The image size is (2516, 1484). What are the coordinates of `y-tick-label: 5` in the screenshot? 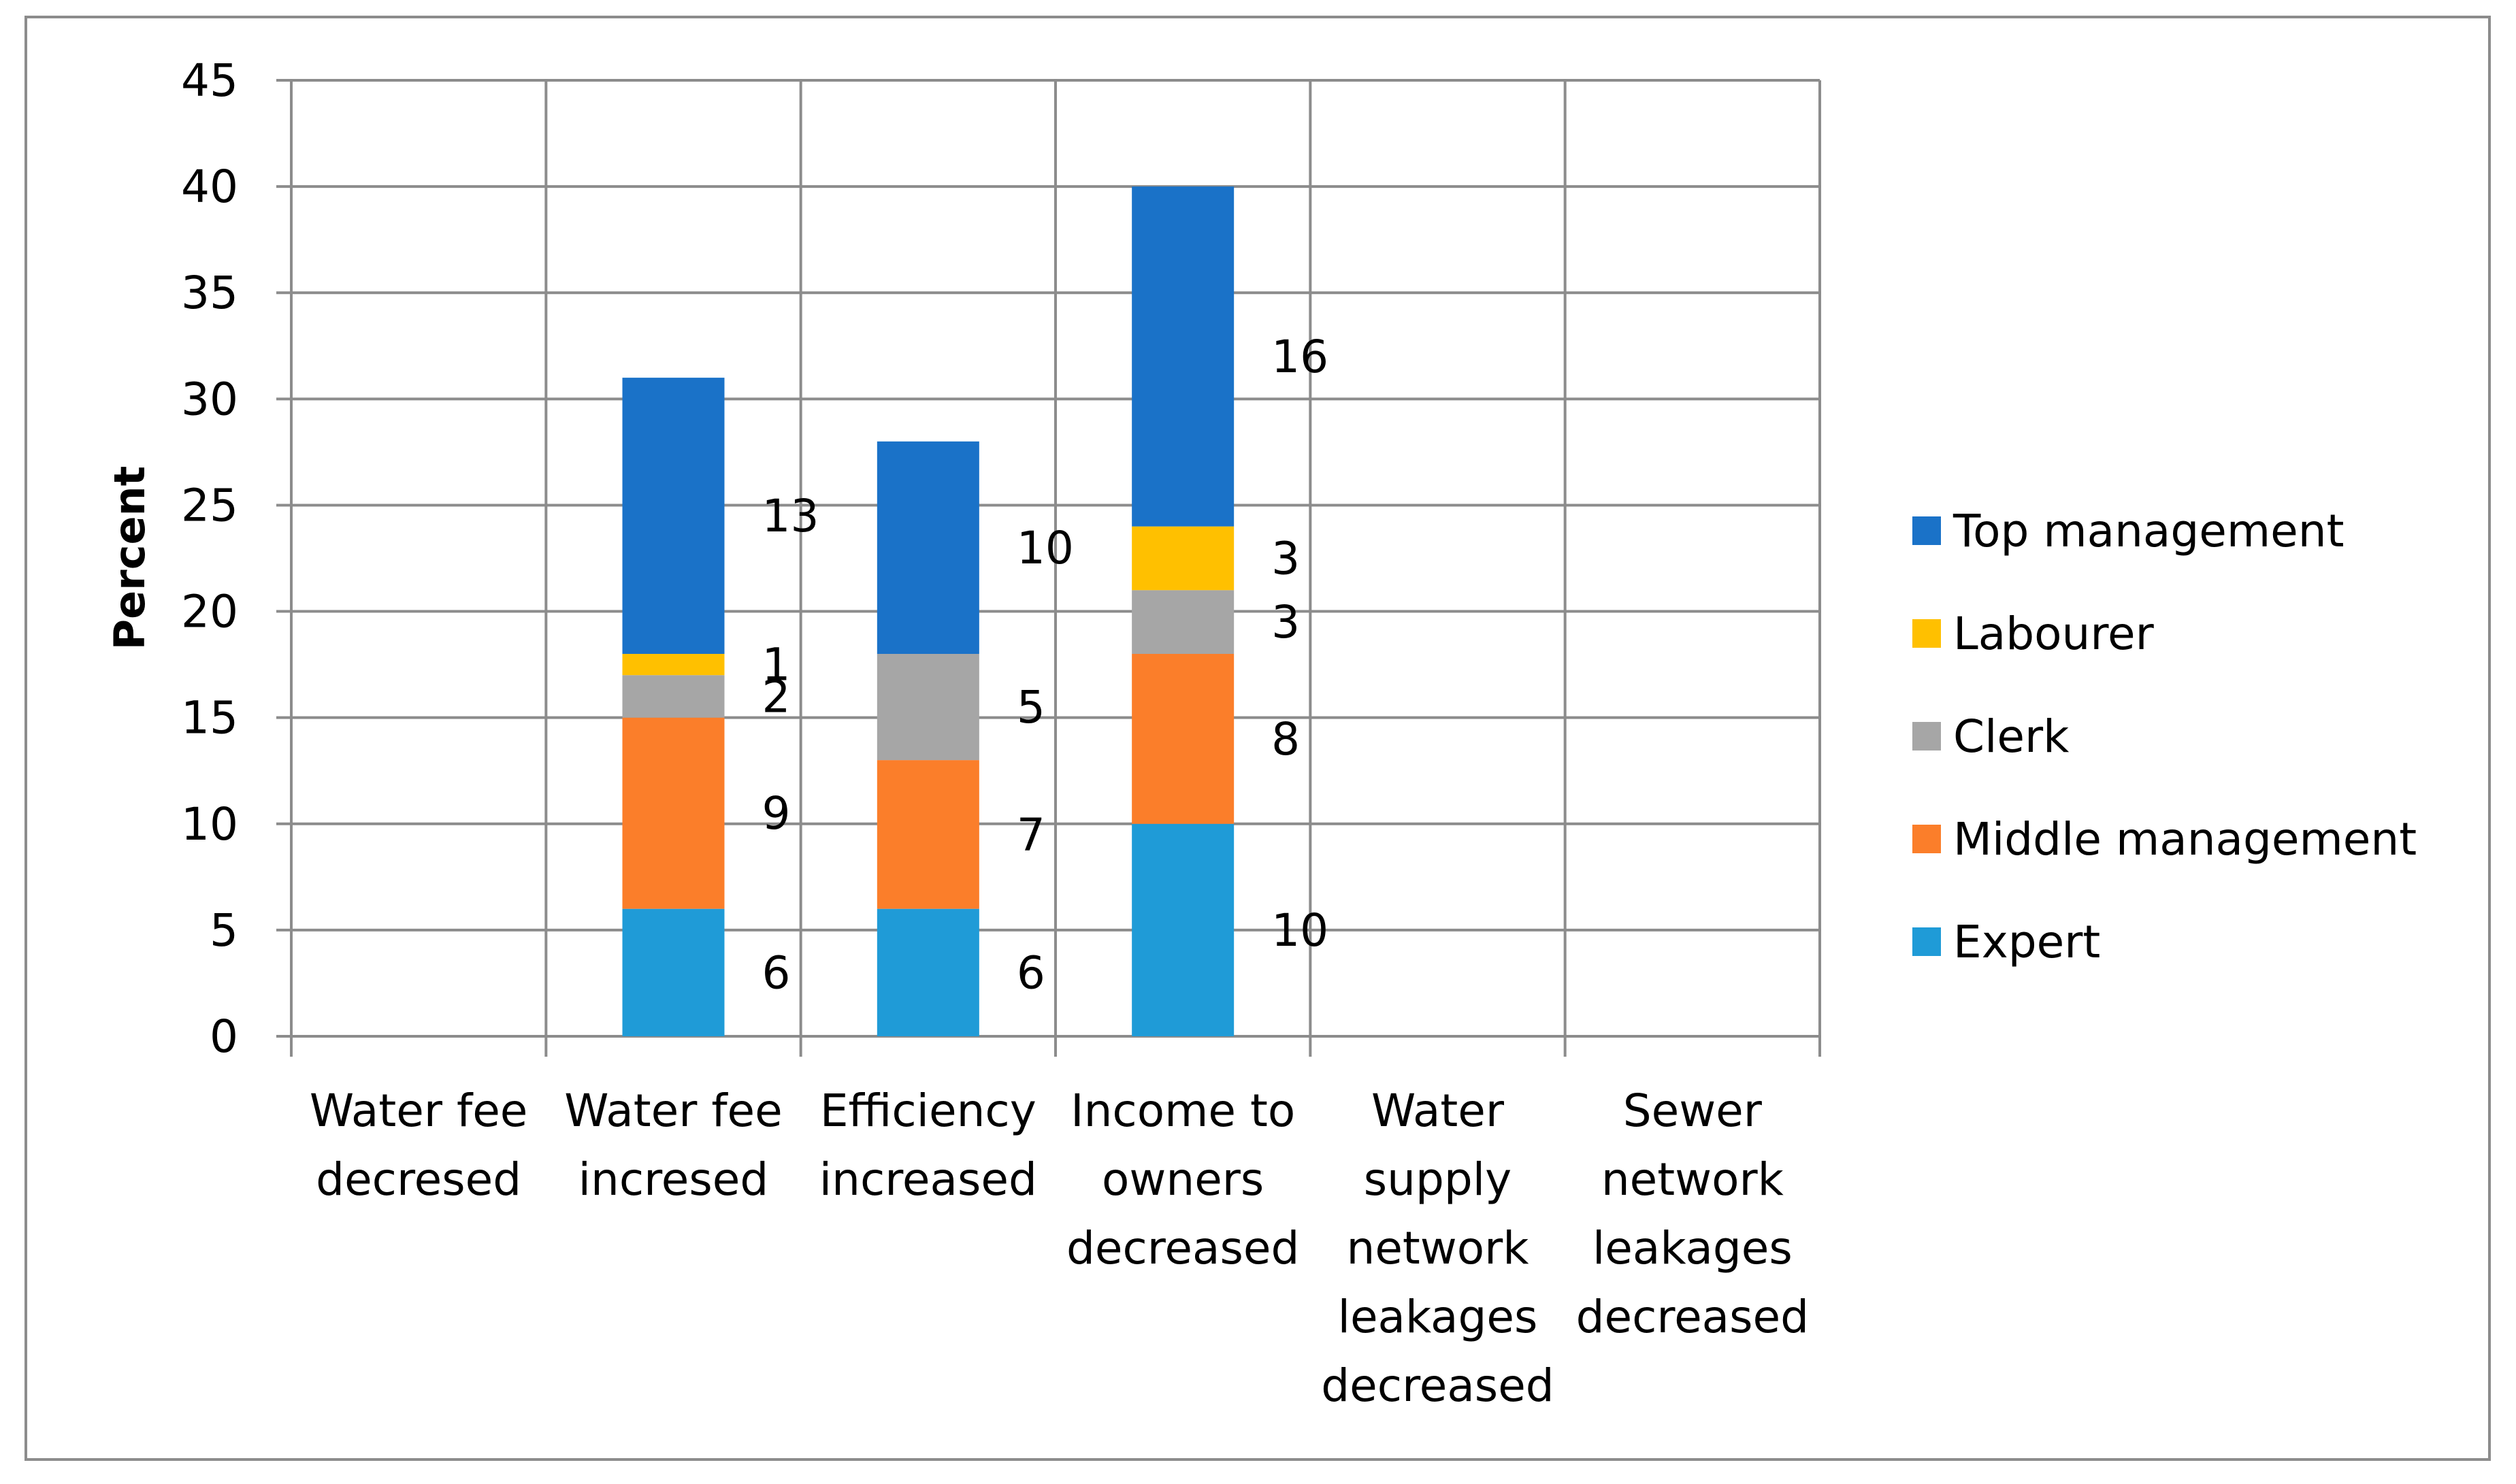 It's located at (224, 930).